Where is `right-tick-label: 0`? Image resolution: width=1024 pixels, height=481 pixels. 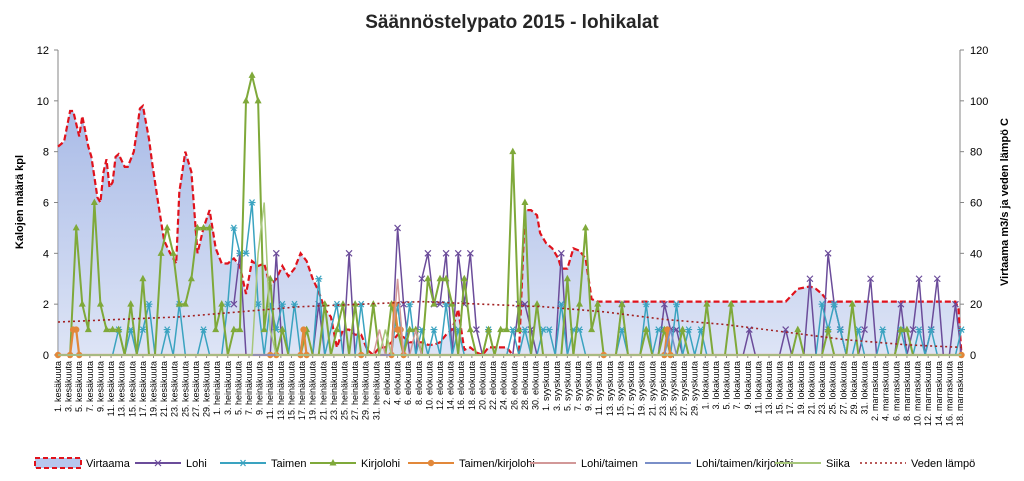 right-tick-label: 0 is located at coordinates (973, 356).